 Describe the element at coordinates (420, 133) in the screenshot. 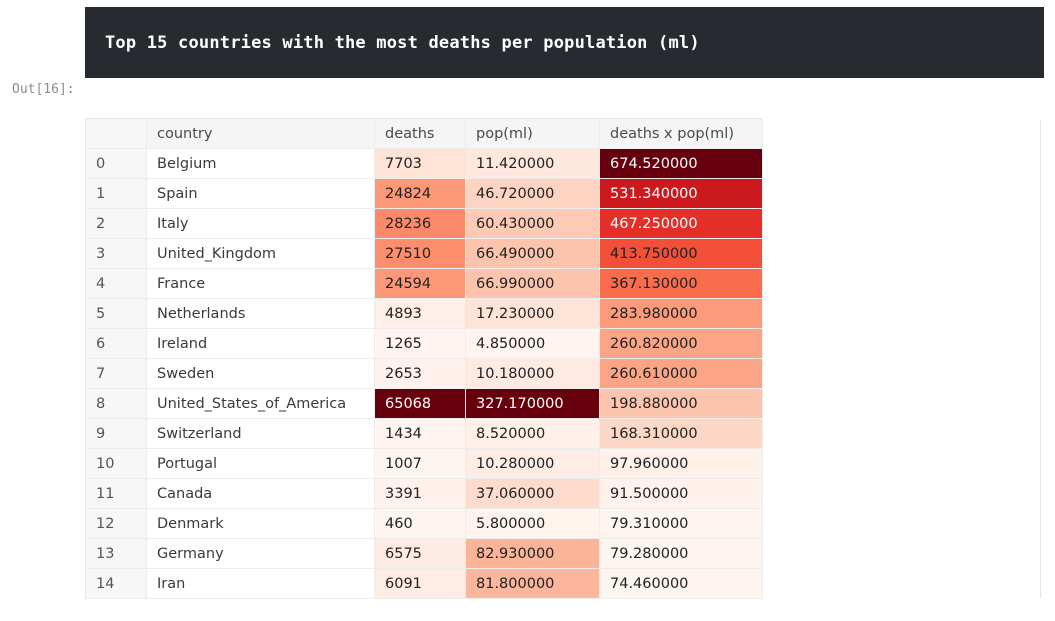

I see `header-deaths: deaths` at that location.